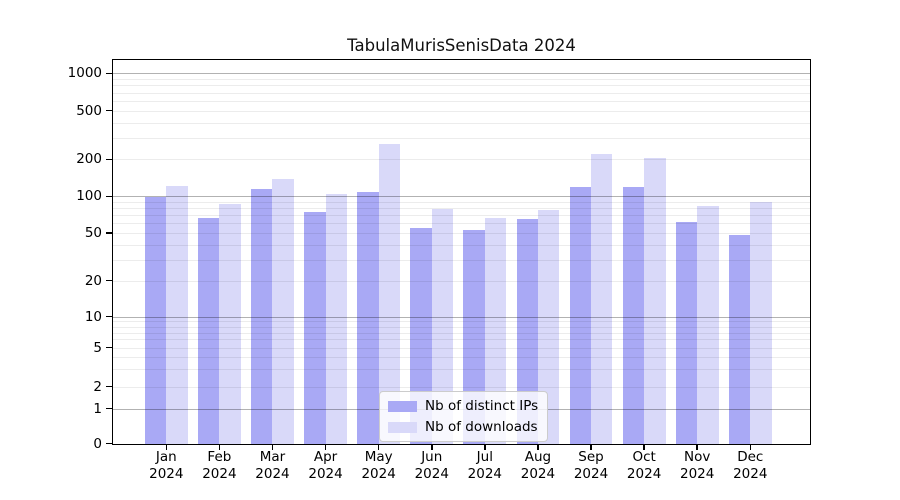  What do you see at coordinates (378, 457) in the screenshot?
I see `x-tick-label-line: May` at bounding box center [378, 457].